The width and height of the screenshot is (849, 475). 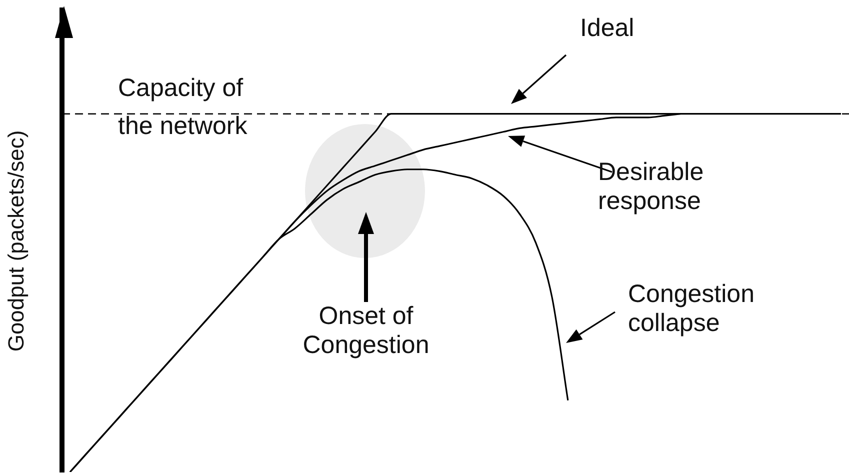 I want to click on series-label: Desirable response, so click(x=651, y=187).